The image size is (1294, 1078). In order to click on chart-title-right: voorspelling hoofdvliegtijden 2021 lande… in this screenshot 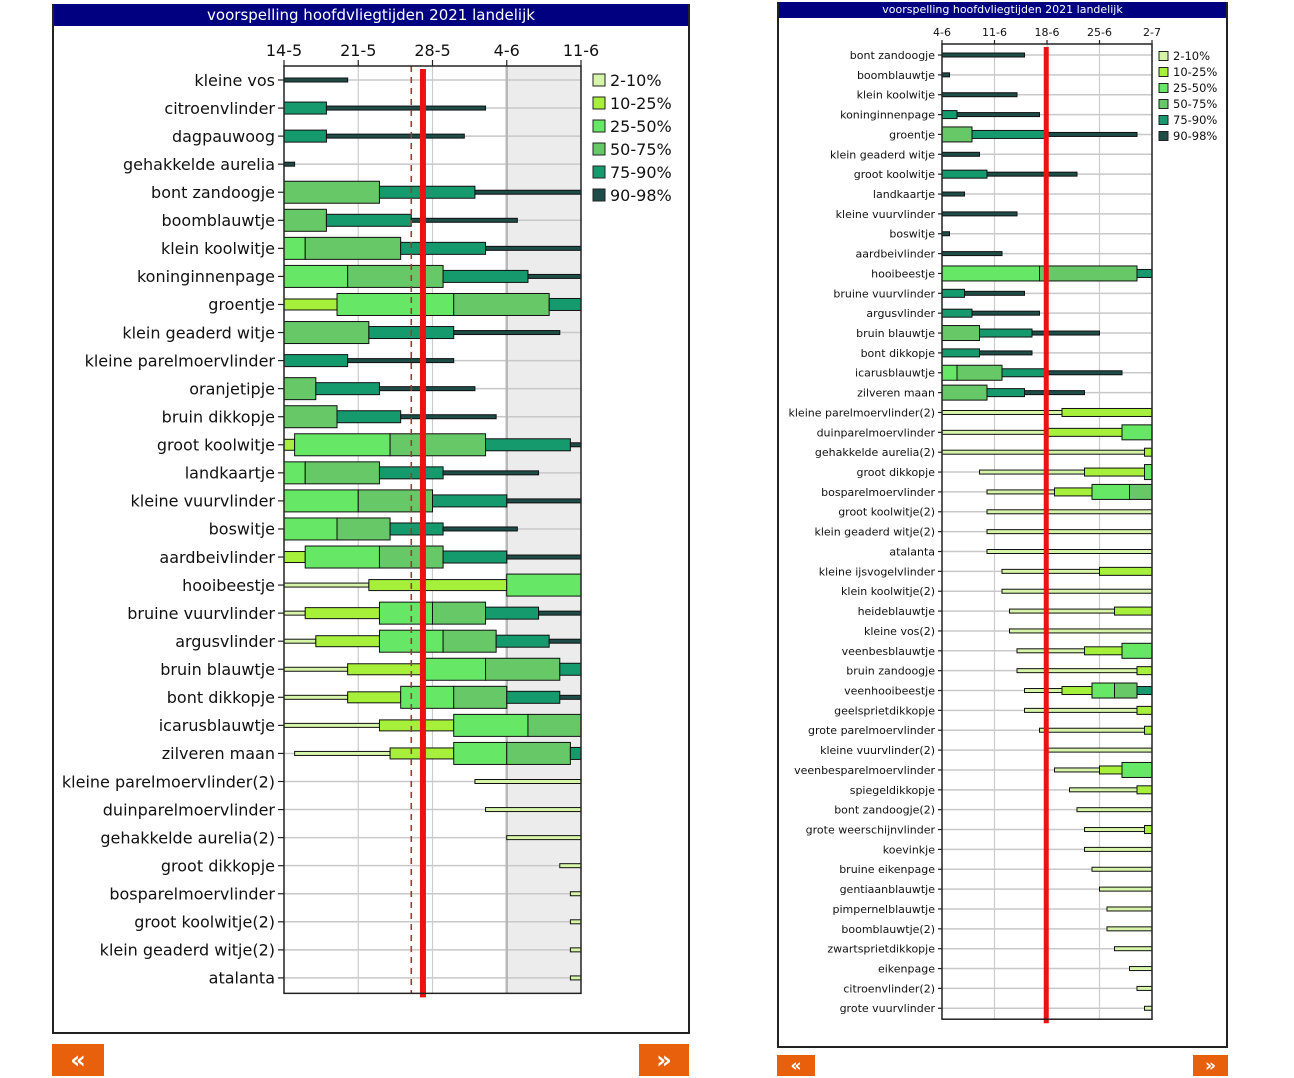, I will do `click(1002, 10)`.